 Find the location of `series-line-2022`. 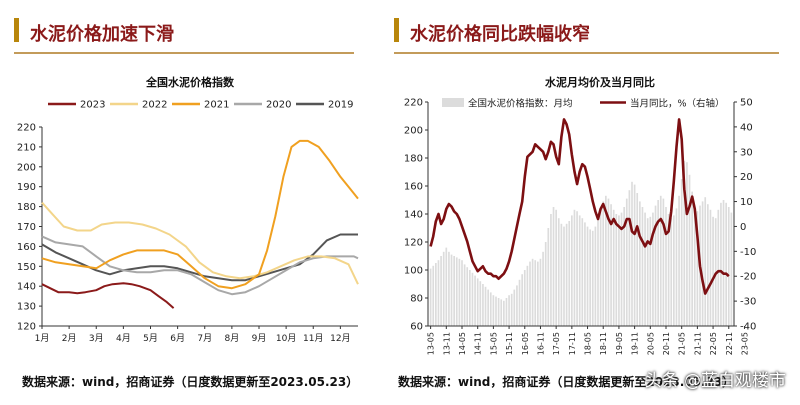

series-line-2022 is located at coordinates (200, 243).